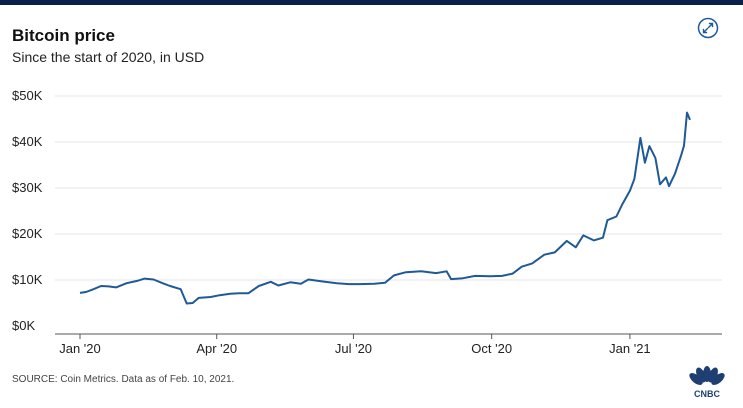 This screenshot has height=408, width=743. I want to click on x-tick-label: Oct '20, so click(491, 348).